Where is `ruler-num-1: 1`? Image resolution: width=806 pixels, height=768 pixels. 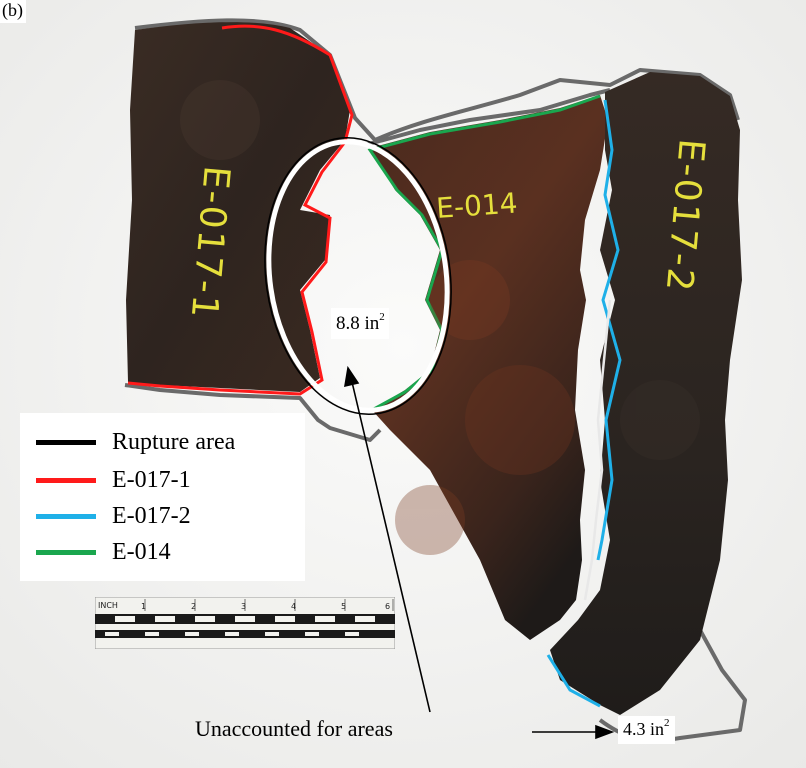 ruler-num-1: 1 is located at coordinates (143, 606).